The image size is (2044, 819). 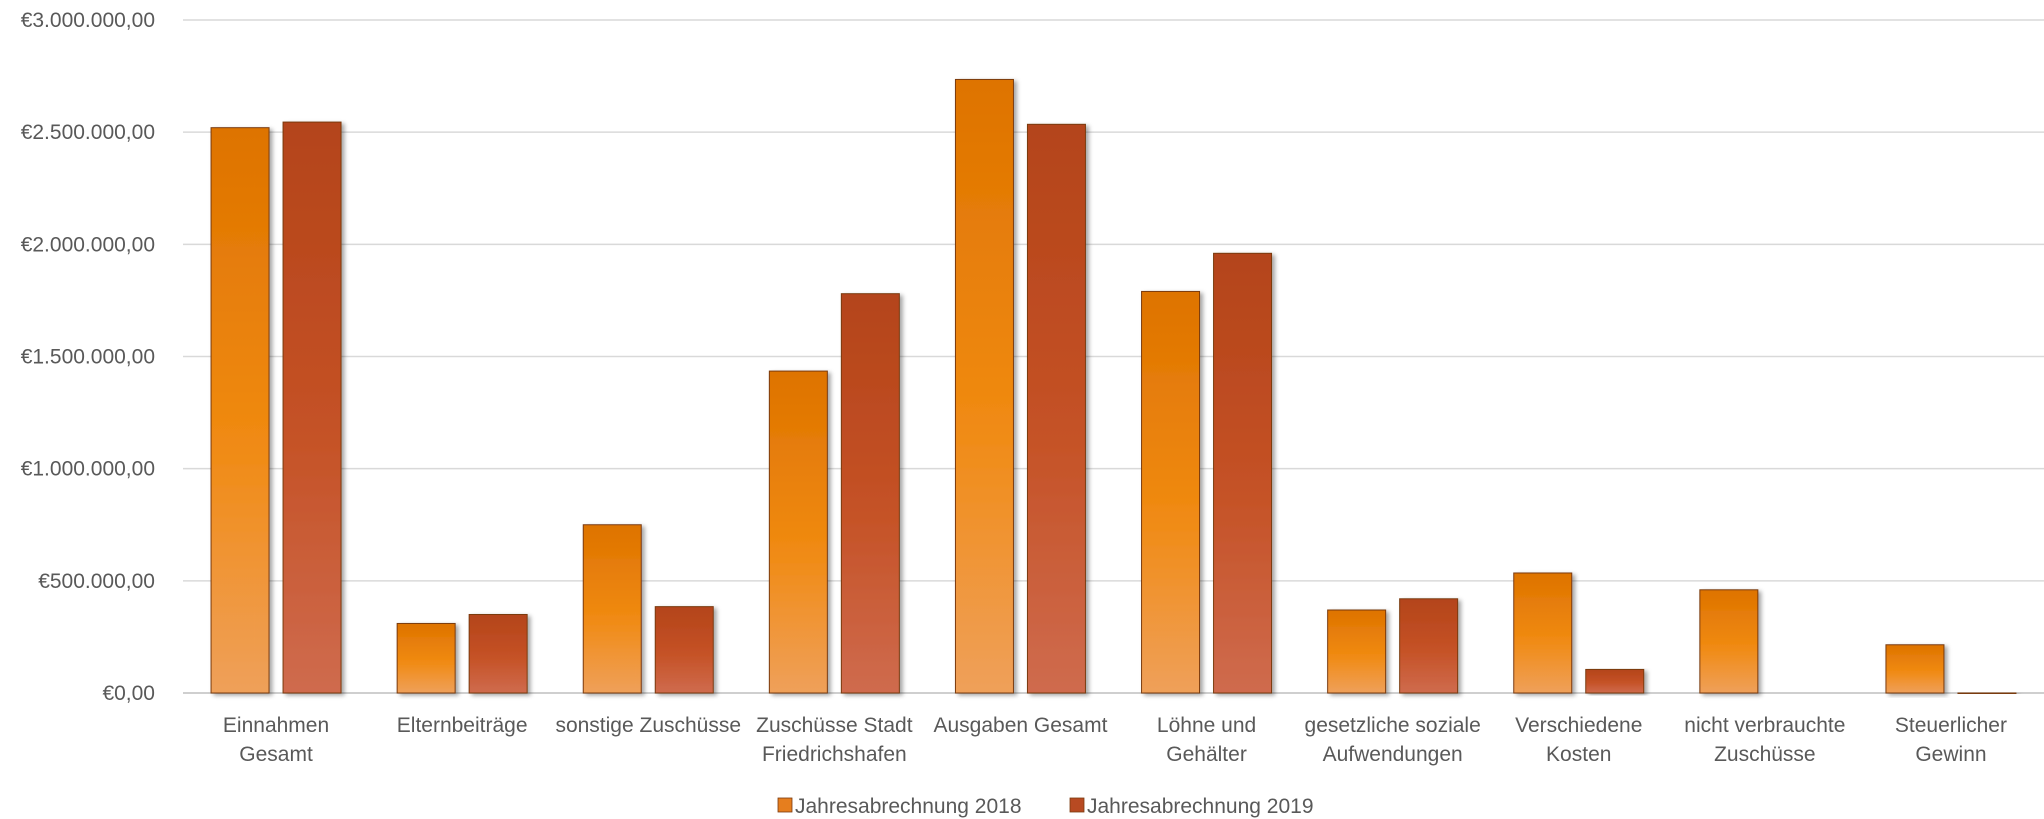 I want to click on x-category-label: Zuschüsse, so click(x=1765, y=754).